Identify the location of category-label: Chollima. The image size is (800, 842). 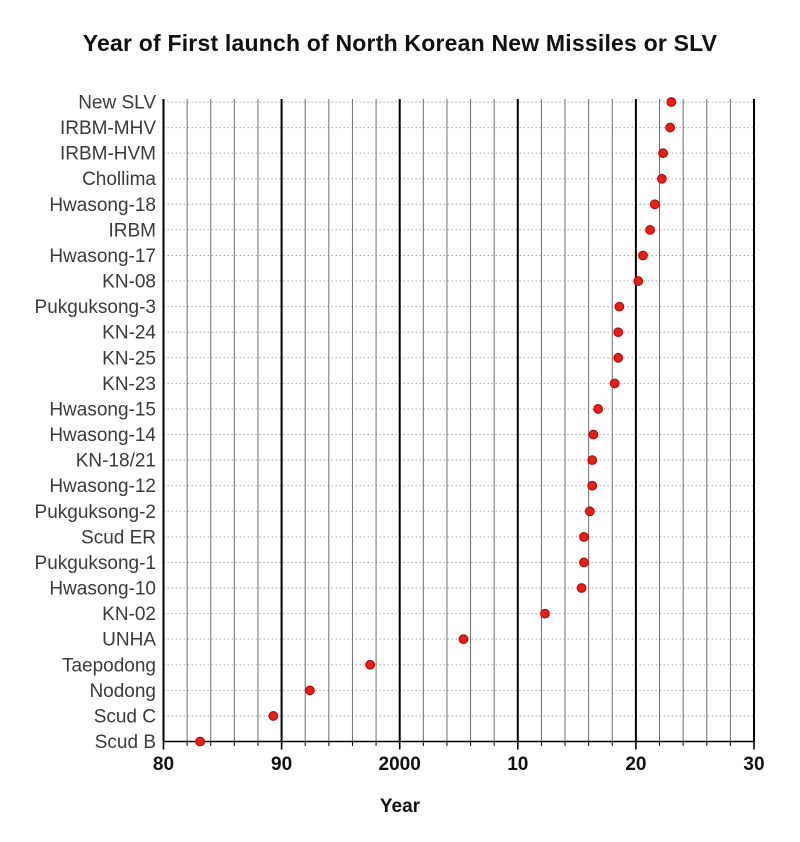
(119, 179).